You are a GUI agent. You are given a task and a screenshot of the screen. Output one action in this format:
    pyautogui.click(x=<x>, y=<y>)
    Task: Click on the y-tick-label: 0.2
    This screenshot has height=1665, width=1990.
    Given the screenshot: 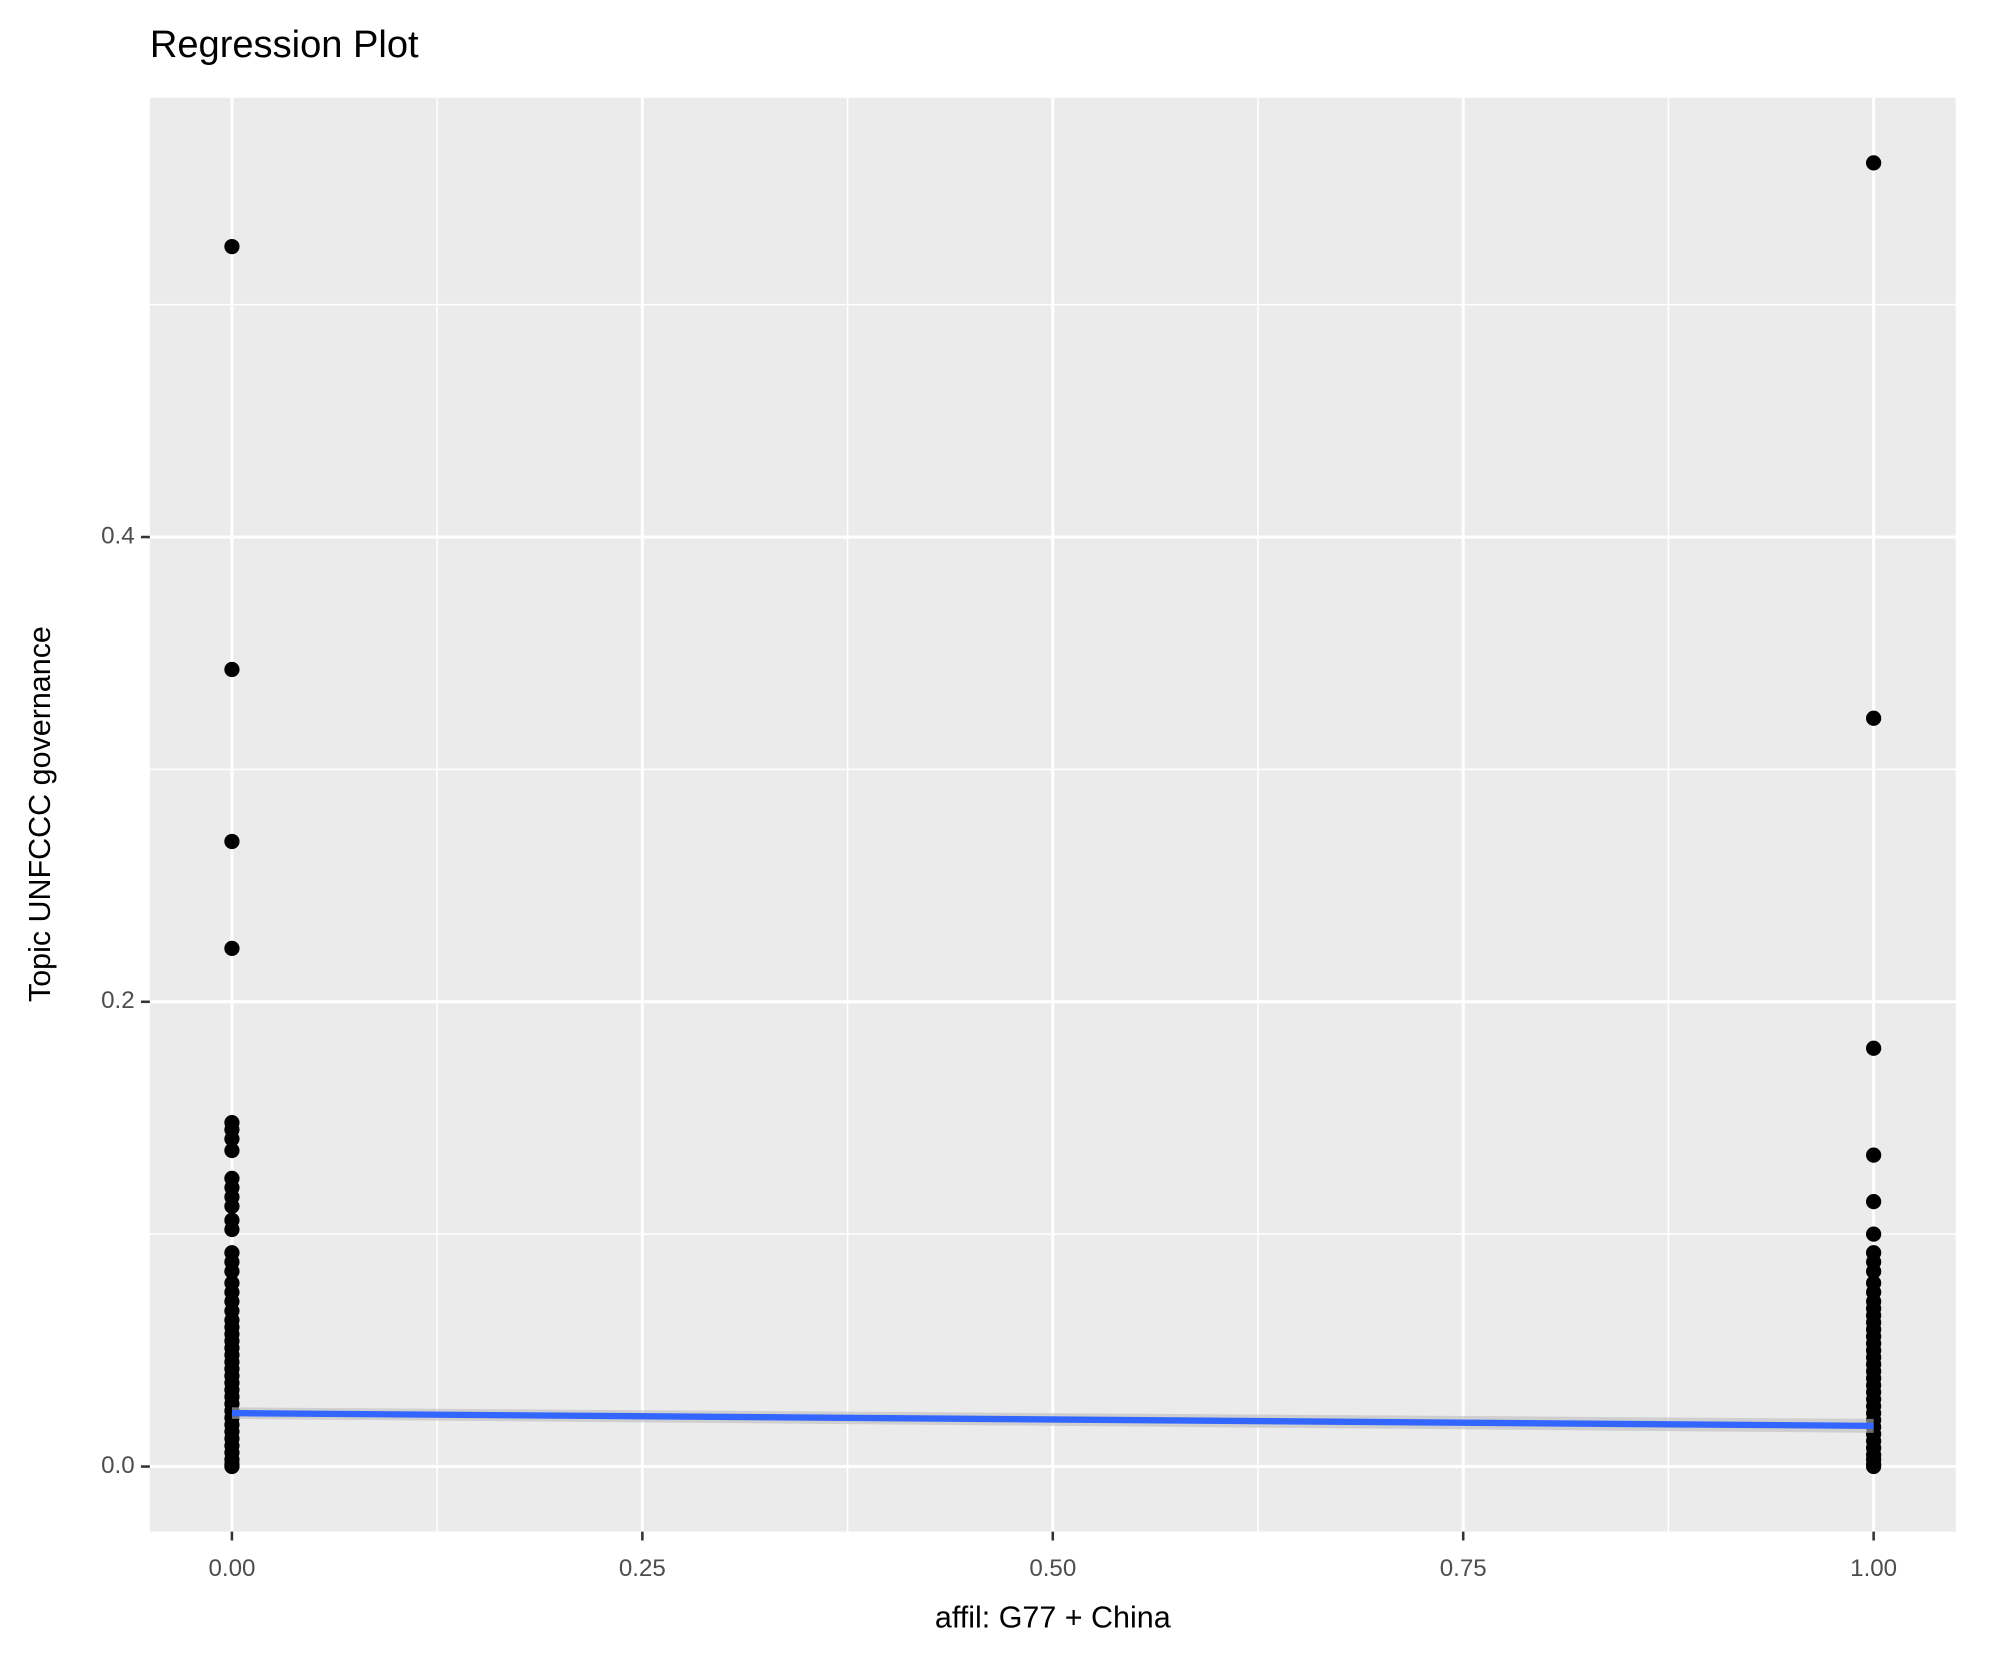 What is the action you would take?
    pyautogui.click(x=118, y=1000)
    